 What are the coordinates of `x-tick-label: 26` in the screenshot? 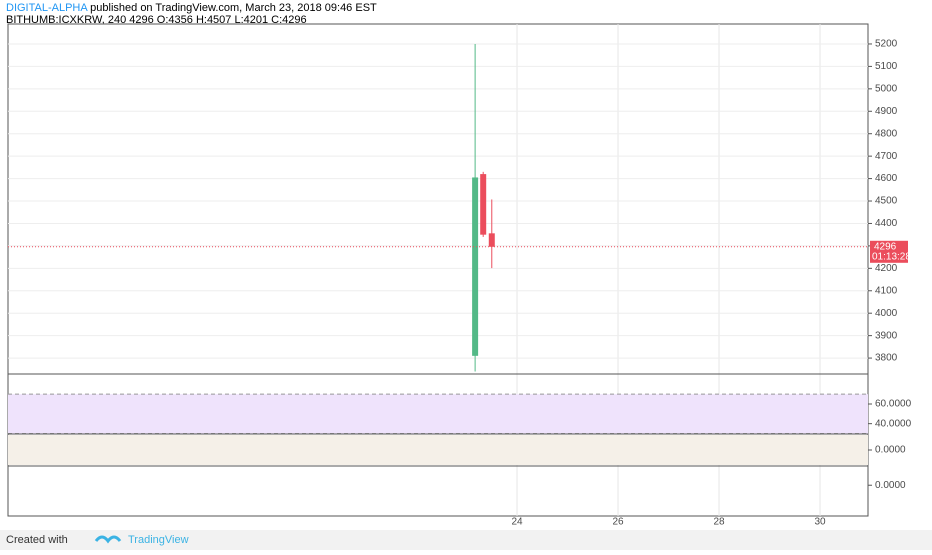 It's located at (618, 522).